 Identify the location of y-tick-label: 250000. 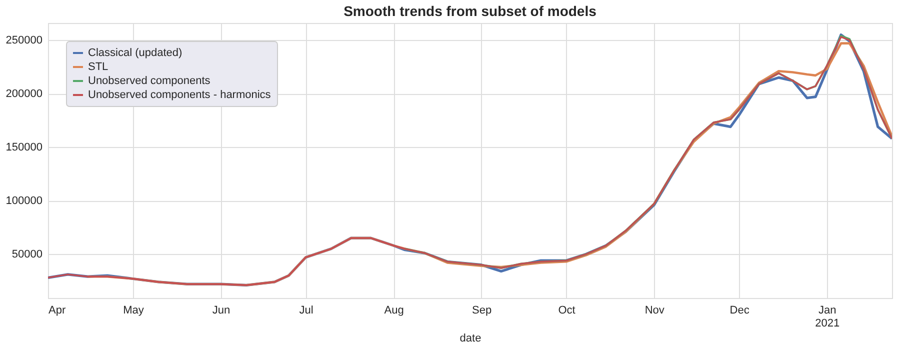
(24, 40).